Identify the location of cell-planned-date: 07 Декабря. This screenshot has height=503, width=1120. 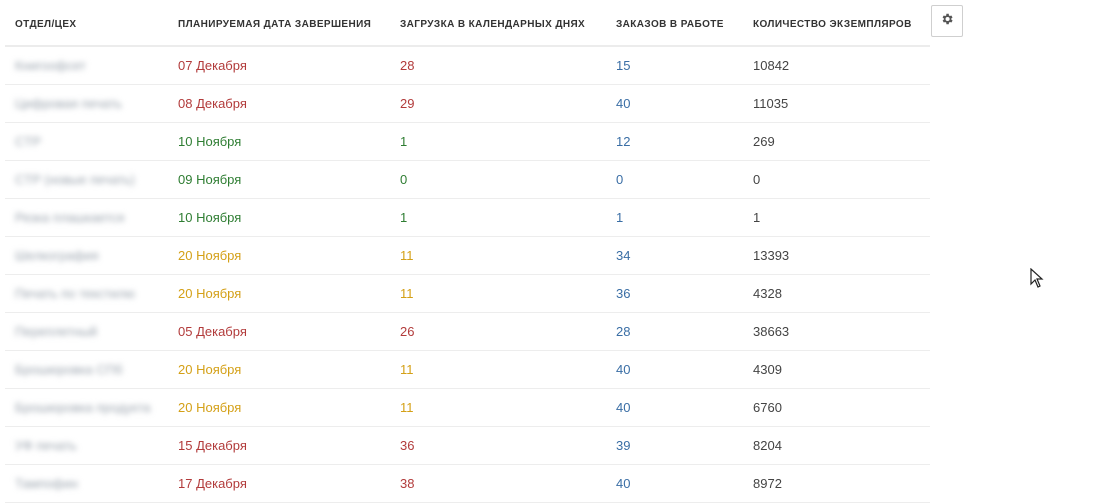
(279, 65).